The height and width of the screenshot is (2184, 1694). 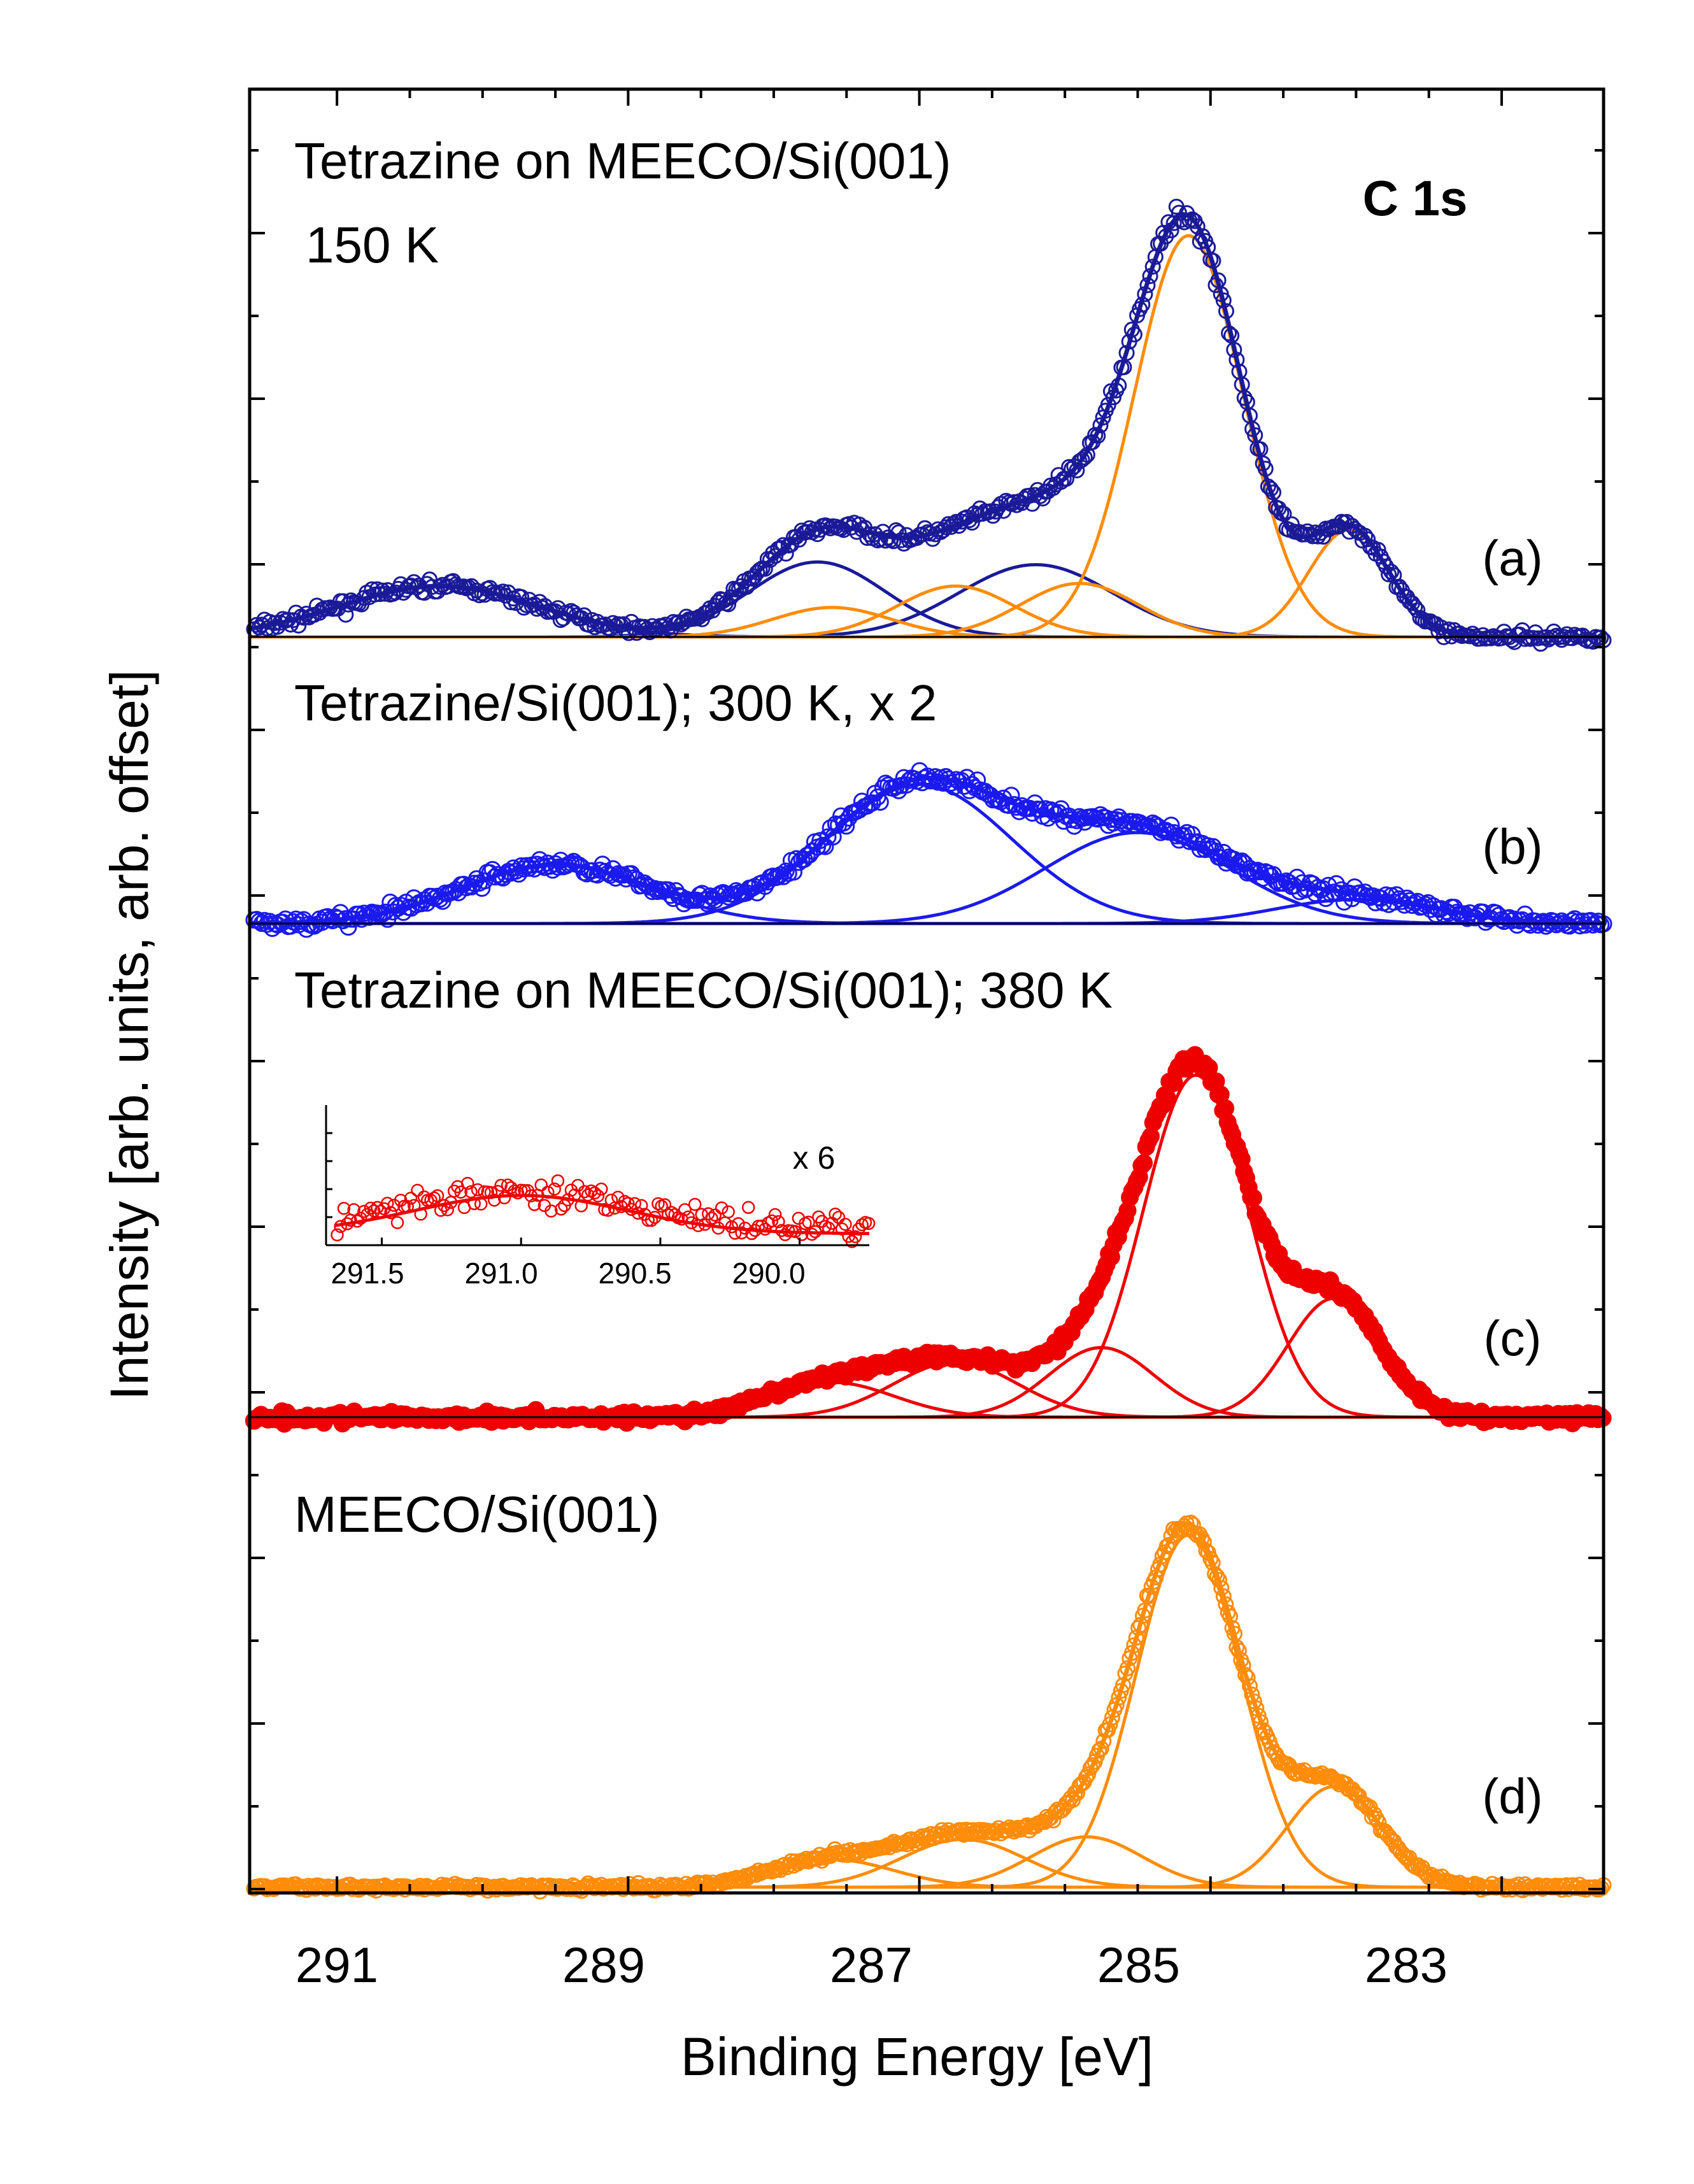 I want to click on inset-annotation: x 6, so click(x=814, y=1158).